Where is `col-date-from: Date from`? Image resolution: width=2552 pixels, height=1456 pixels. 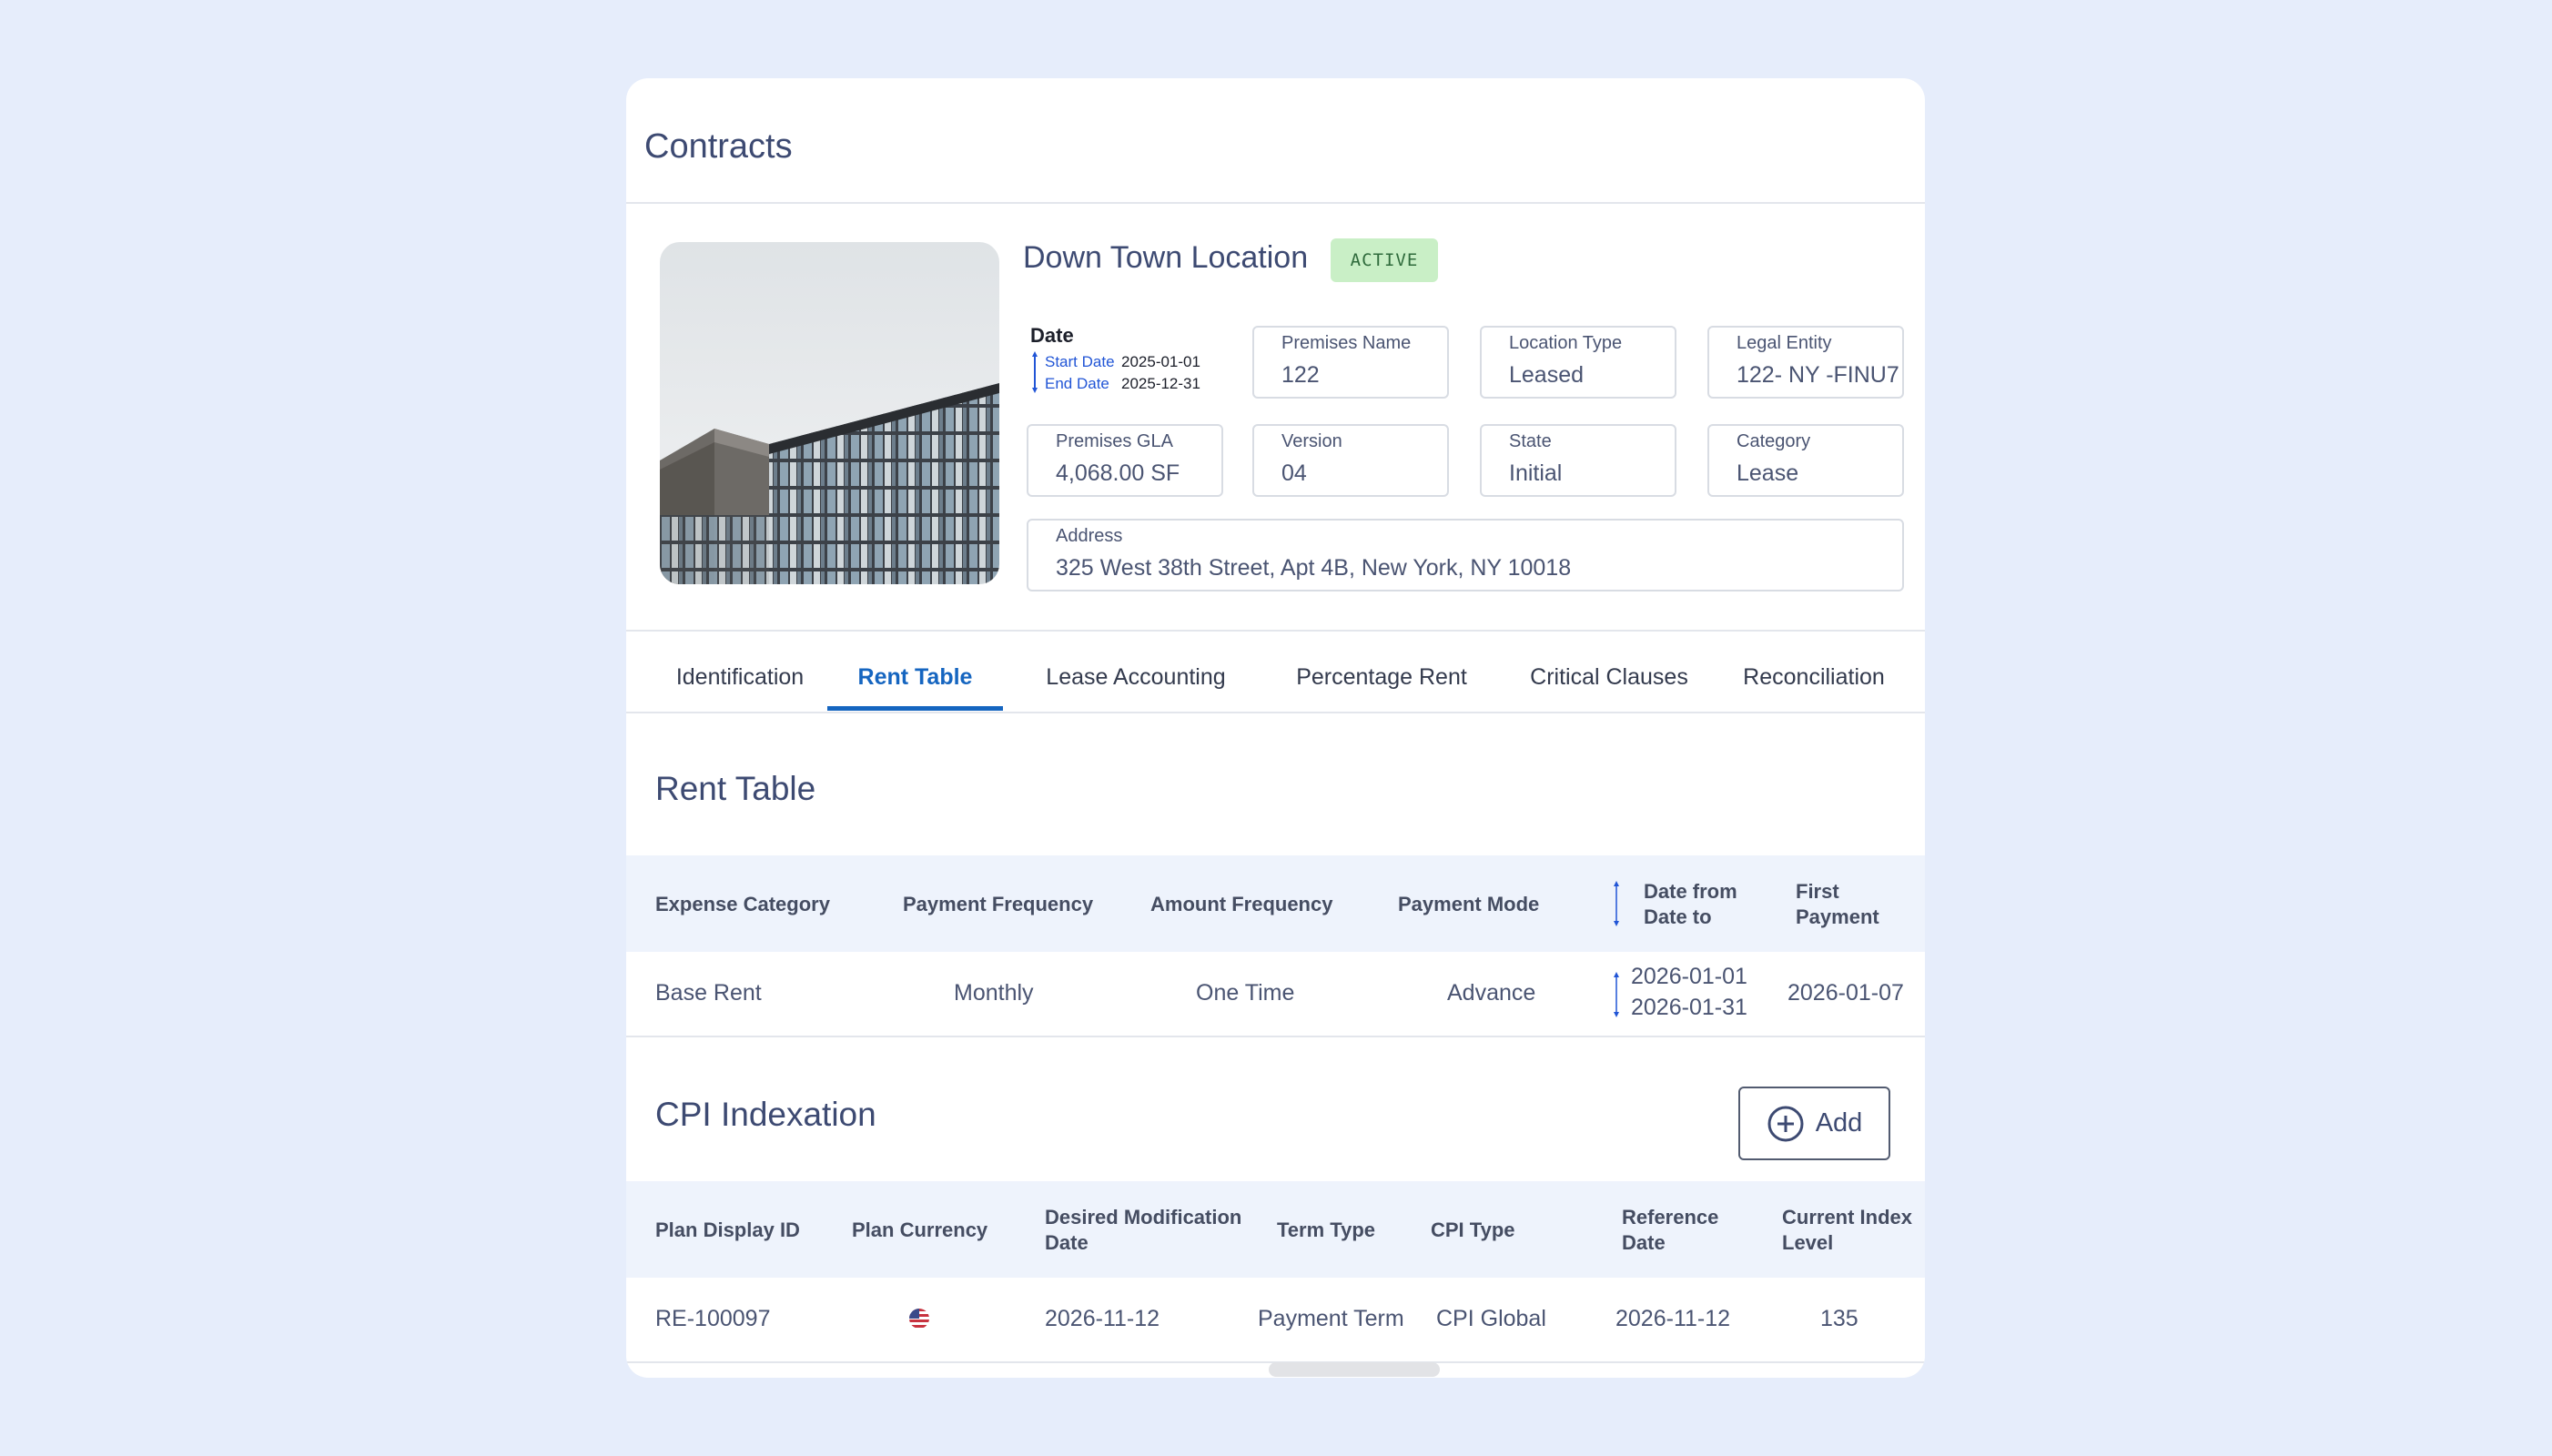
col-date-from: Date from is located at coordinates (1690, 892).